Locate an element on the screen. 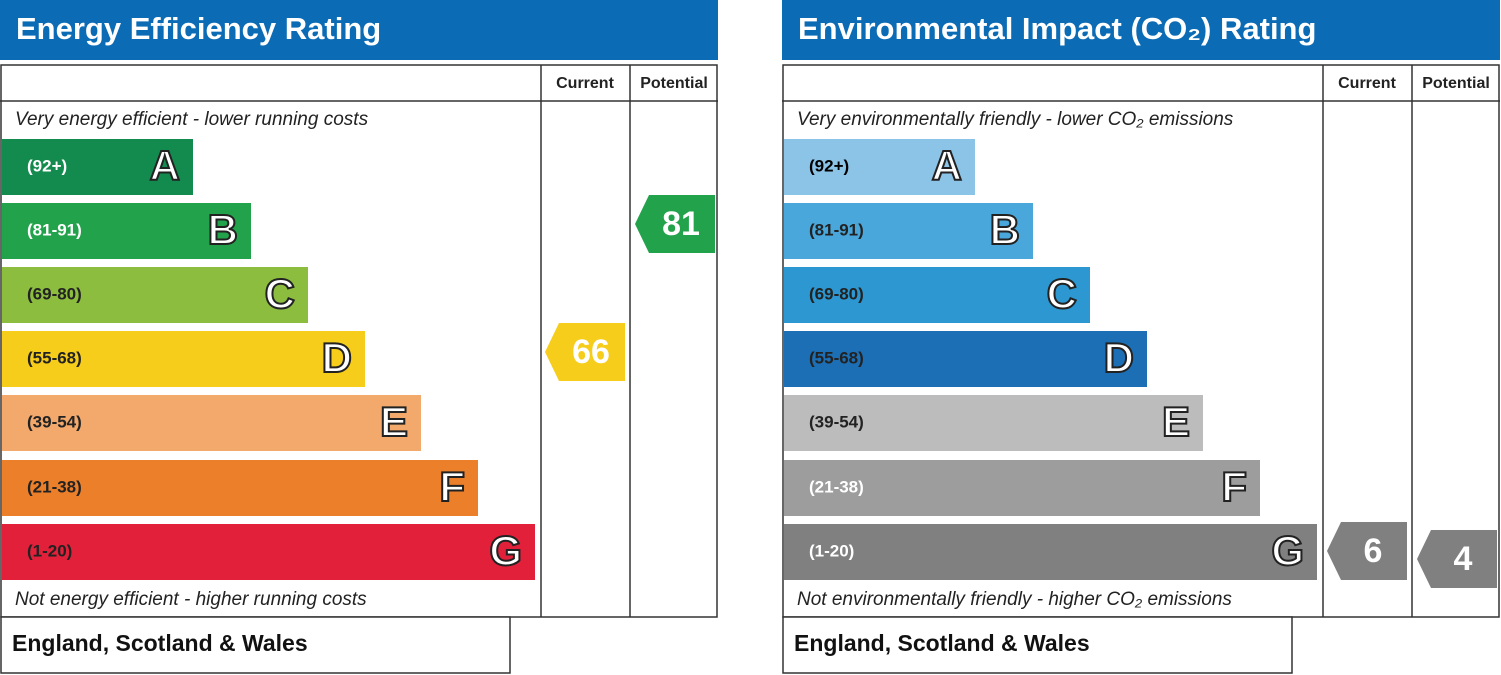 This screenshot has height=675, width=1501. rating-value: 81 is located at coordinates (681, 224).